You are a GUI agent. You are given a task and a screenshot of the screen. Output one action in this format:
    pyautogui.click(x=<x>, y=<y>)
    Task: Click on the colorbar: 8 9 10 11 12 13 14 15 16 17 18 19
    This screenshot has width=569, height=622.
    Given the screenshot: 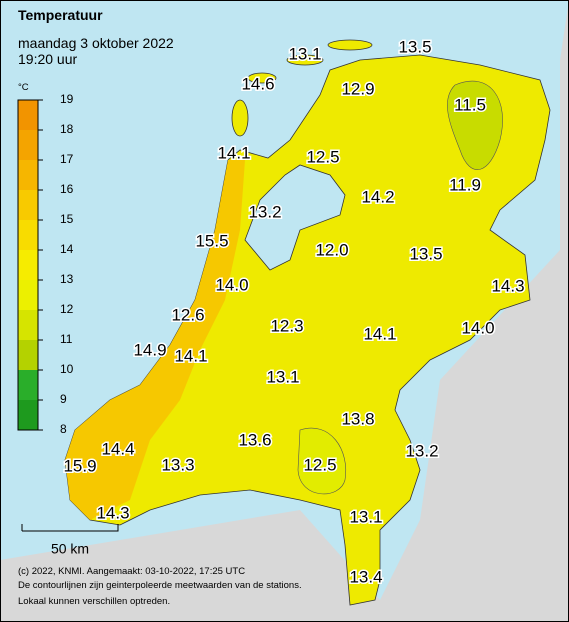 What is the action you would take?
    pyautogui.click(x=45, y=264)
    